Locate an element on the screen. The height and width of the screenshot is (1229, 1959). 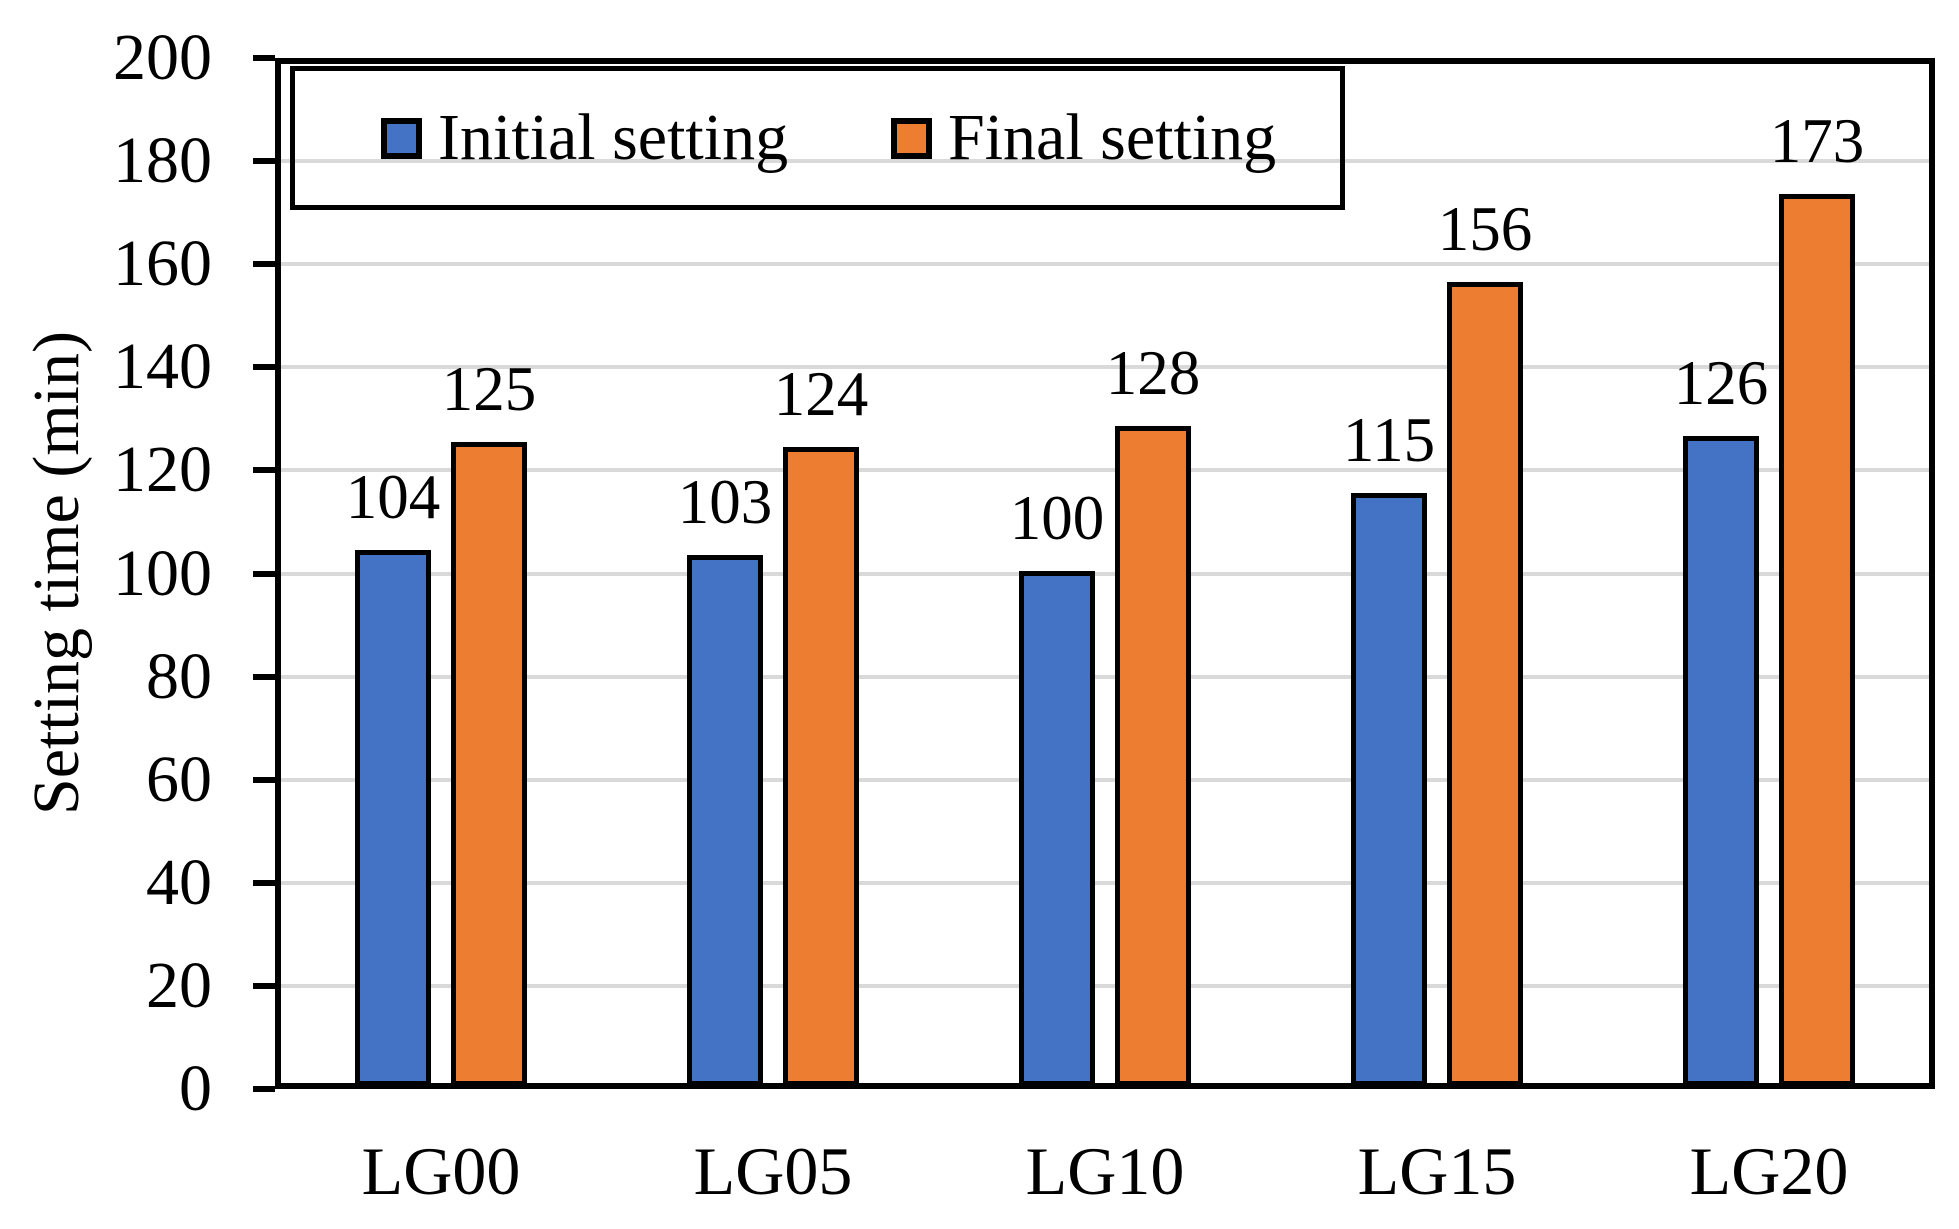
legend-swatch-final-icon is located at coordinates (911, 138).